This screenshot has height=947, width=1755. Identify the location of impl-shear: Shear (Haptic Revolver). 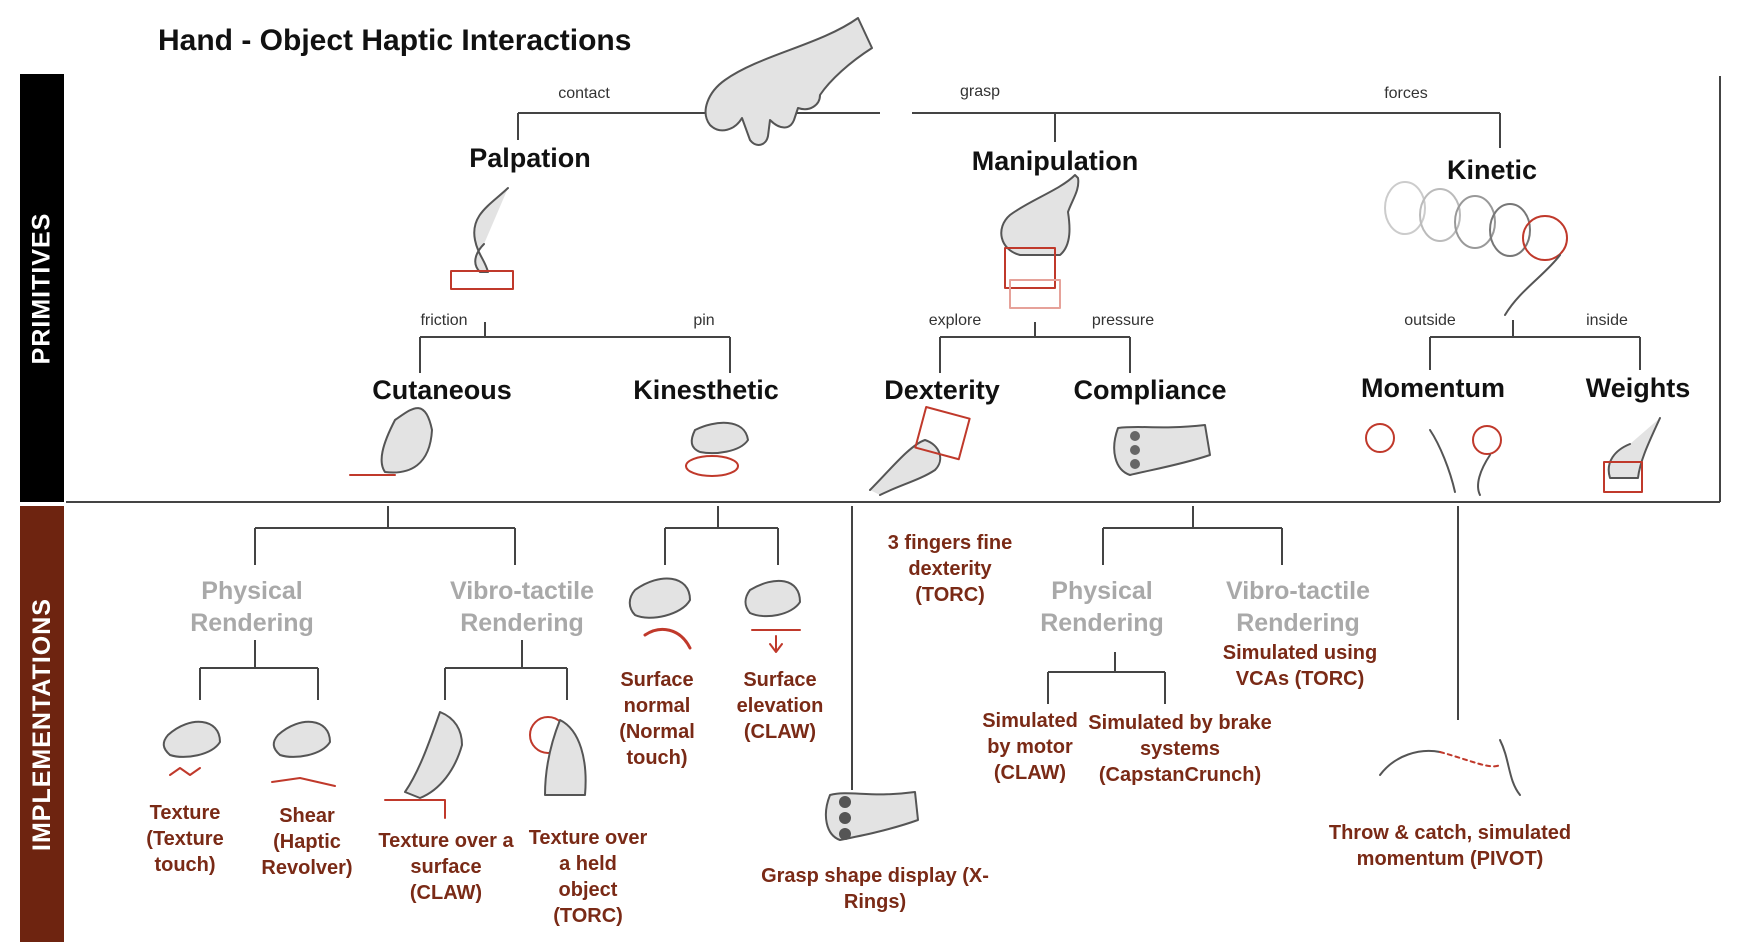
(307, 842).